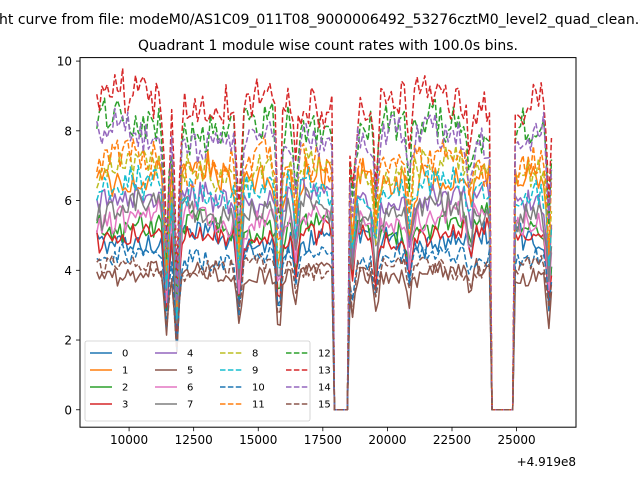  What do you see at coordinates (190, 388) in the screenshot?
I see `legend-label-6: 6` at bounding box center [190, 388].